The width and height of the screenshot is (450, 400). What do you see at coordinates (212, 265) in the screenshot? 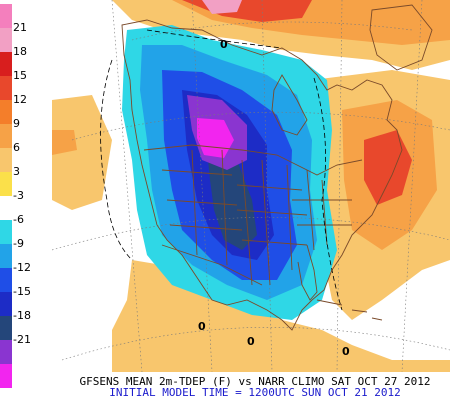
I see `us-mexico-border` at bounding box center [212, 265].